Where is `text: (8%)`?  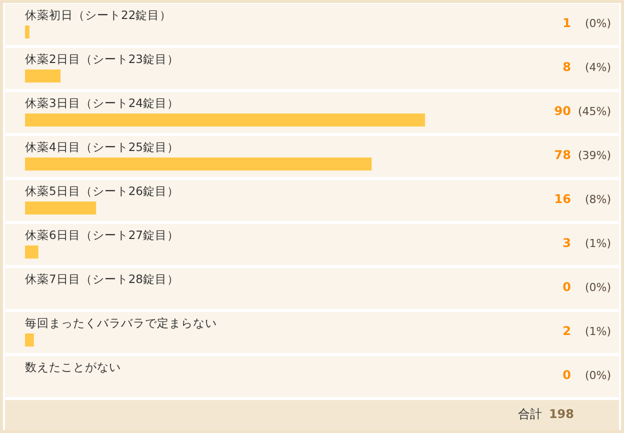
text: (8%) is located at coordinates (597, 199).